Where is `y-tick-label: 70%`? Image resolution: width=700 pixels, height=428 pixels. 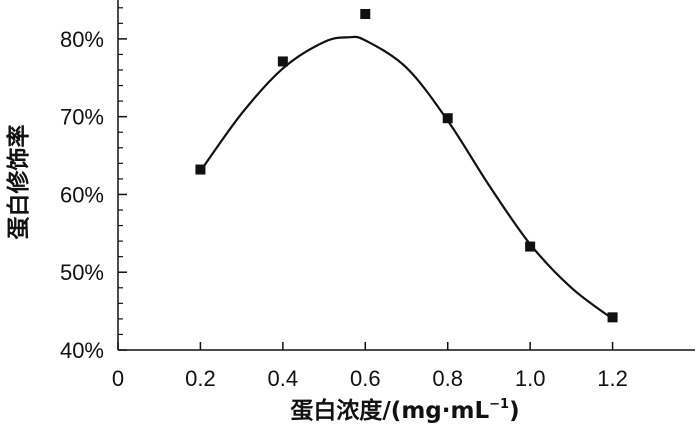 y-tick-label: 70% is located at coordinates (82, 117).